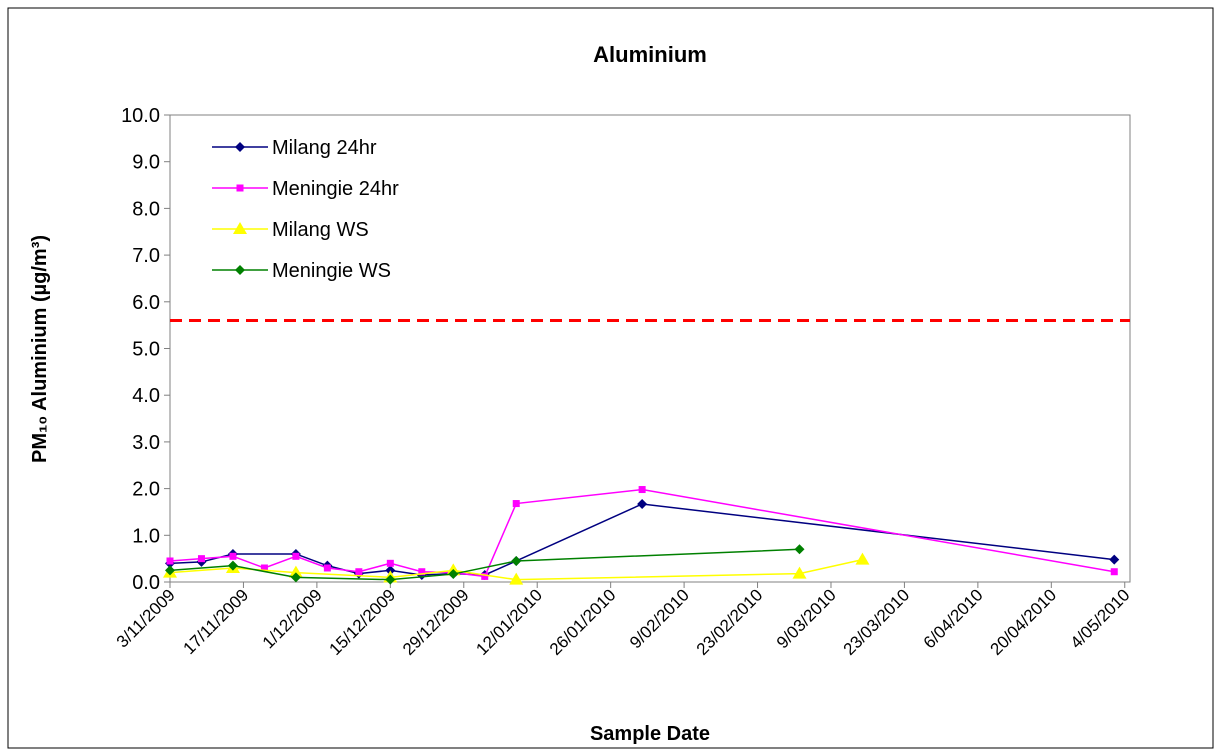 The width and height of the screenshot is (1222, 751). I want to click on y-tick-label: 8.0, so click(146, 209).